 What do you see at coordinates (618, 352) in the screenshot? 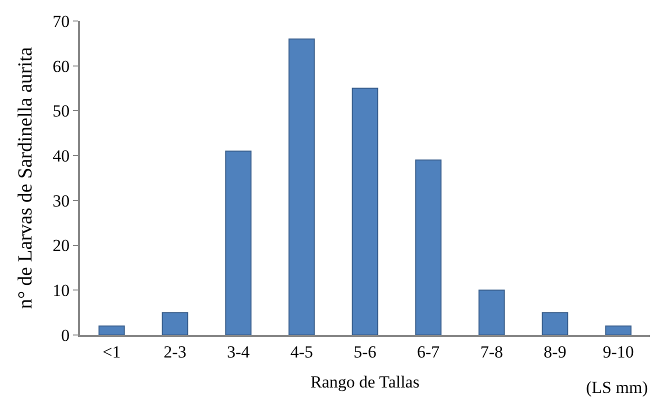
I see `x-tick-label: 9-10` at bounding box center [618, 352].